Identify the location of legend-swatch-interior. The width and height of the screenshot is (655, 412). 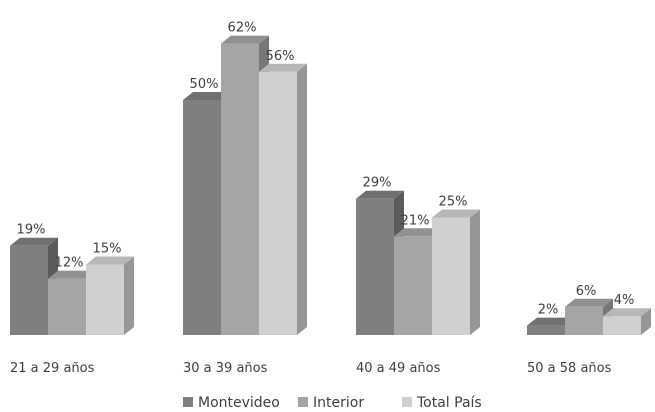
(303, 402).